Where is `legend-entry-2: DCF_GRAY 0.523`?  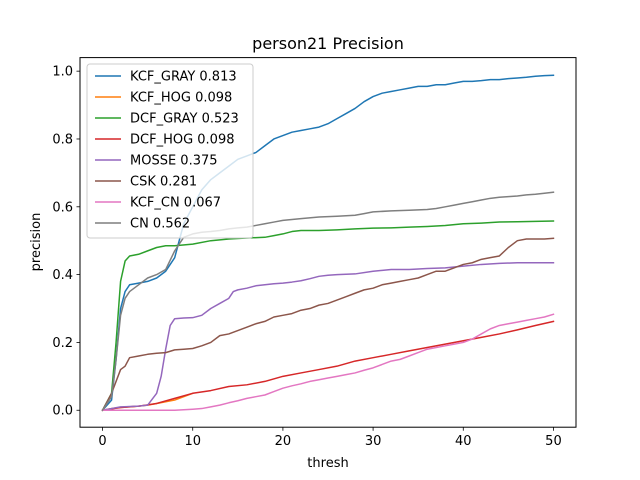 legend-entry-2: DCF_GRAY 0.523 is located at coordinates (184, 119).